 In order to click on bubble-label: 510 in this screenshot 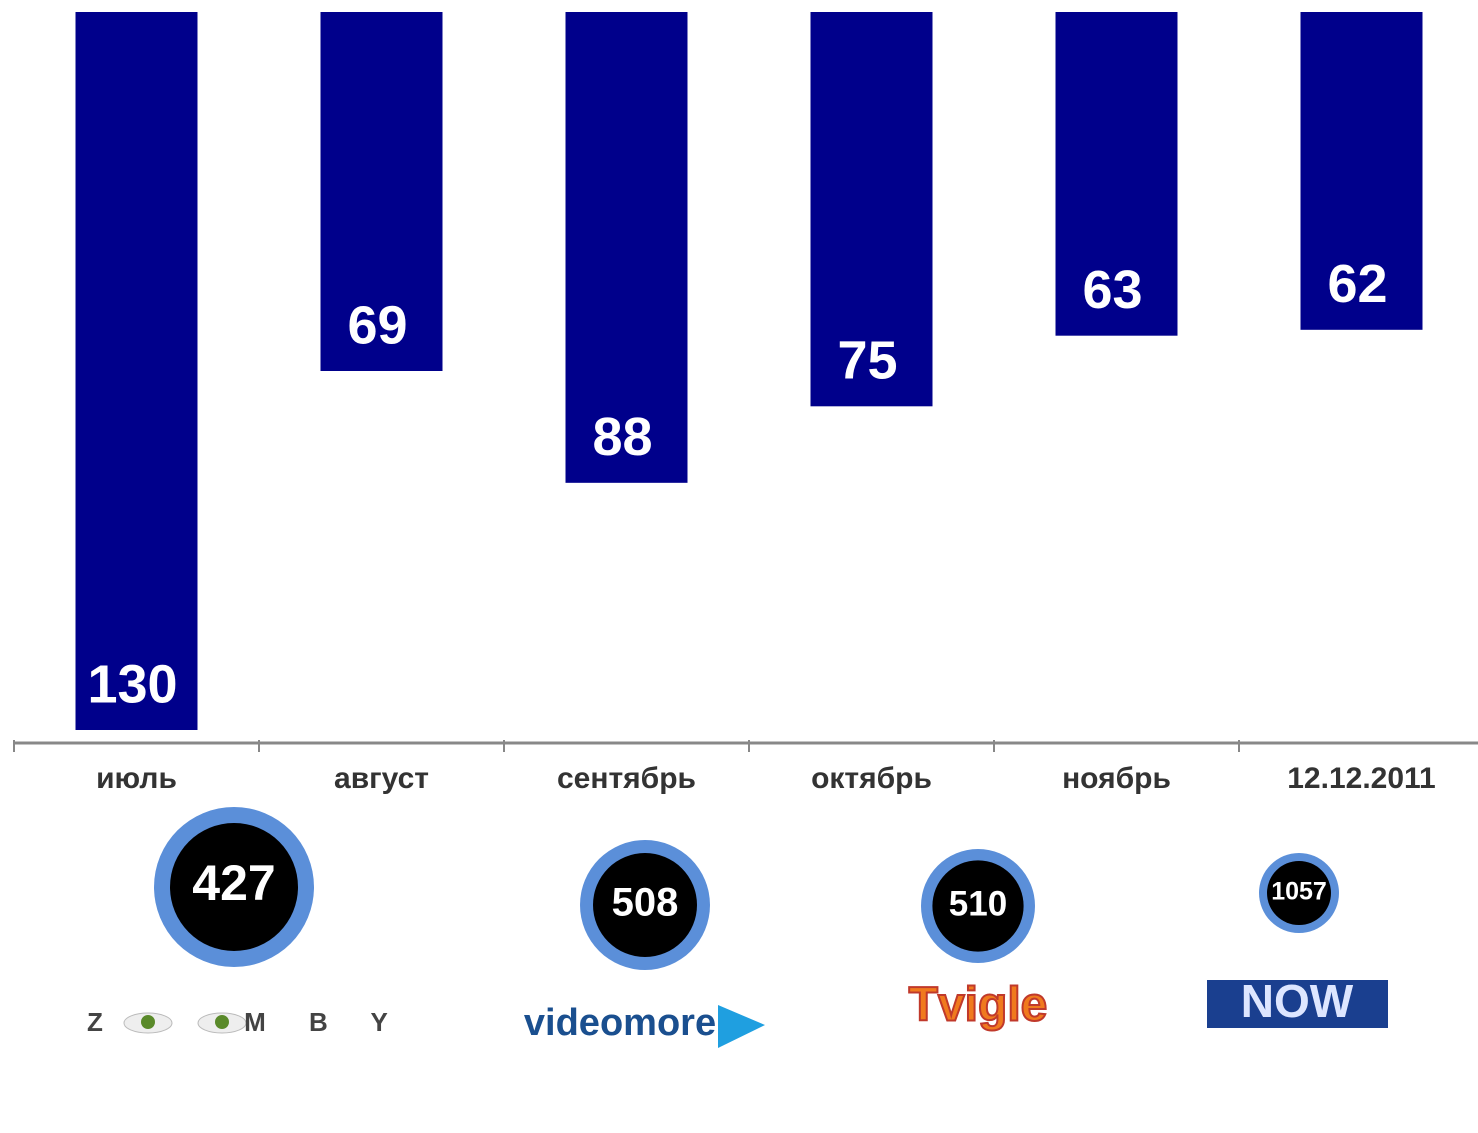, I will do `click(978, 903)`.